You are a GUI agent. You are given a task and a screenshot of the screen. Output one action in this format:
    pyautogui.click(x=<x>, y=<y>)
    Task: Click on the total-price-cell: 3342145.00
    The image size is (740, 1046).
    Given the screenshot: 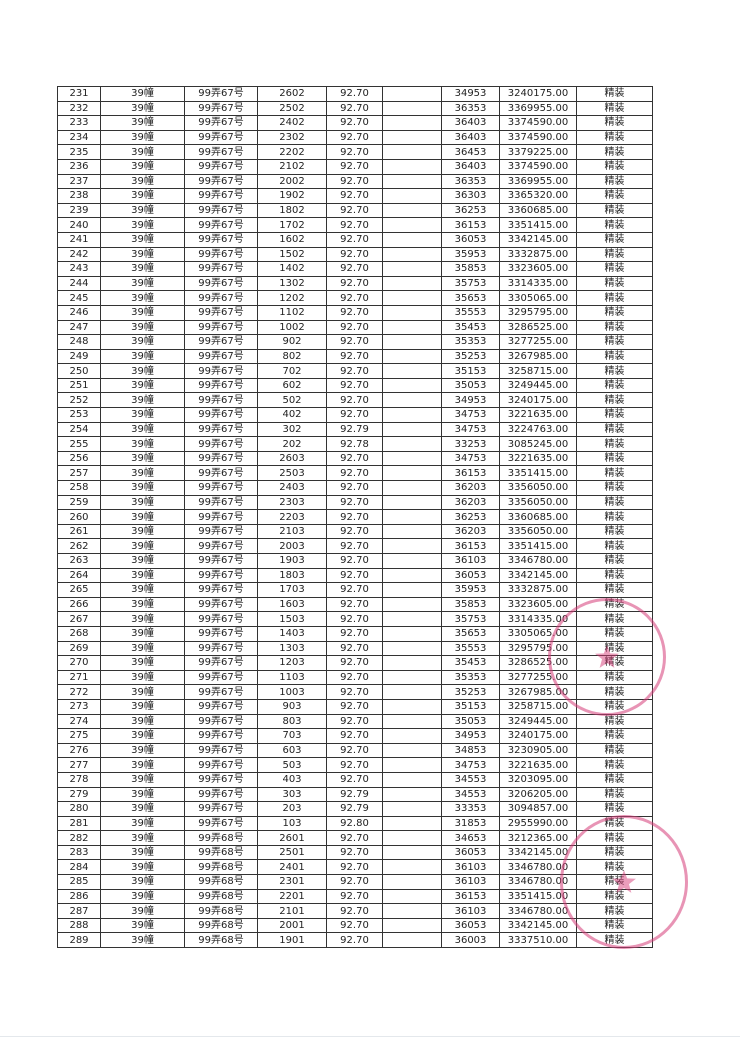 What is the action you would take?
    pyautogui.click(x=538, y=852)
    